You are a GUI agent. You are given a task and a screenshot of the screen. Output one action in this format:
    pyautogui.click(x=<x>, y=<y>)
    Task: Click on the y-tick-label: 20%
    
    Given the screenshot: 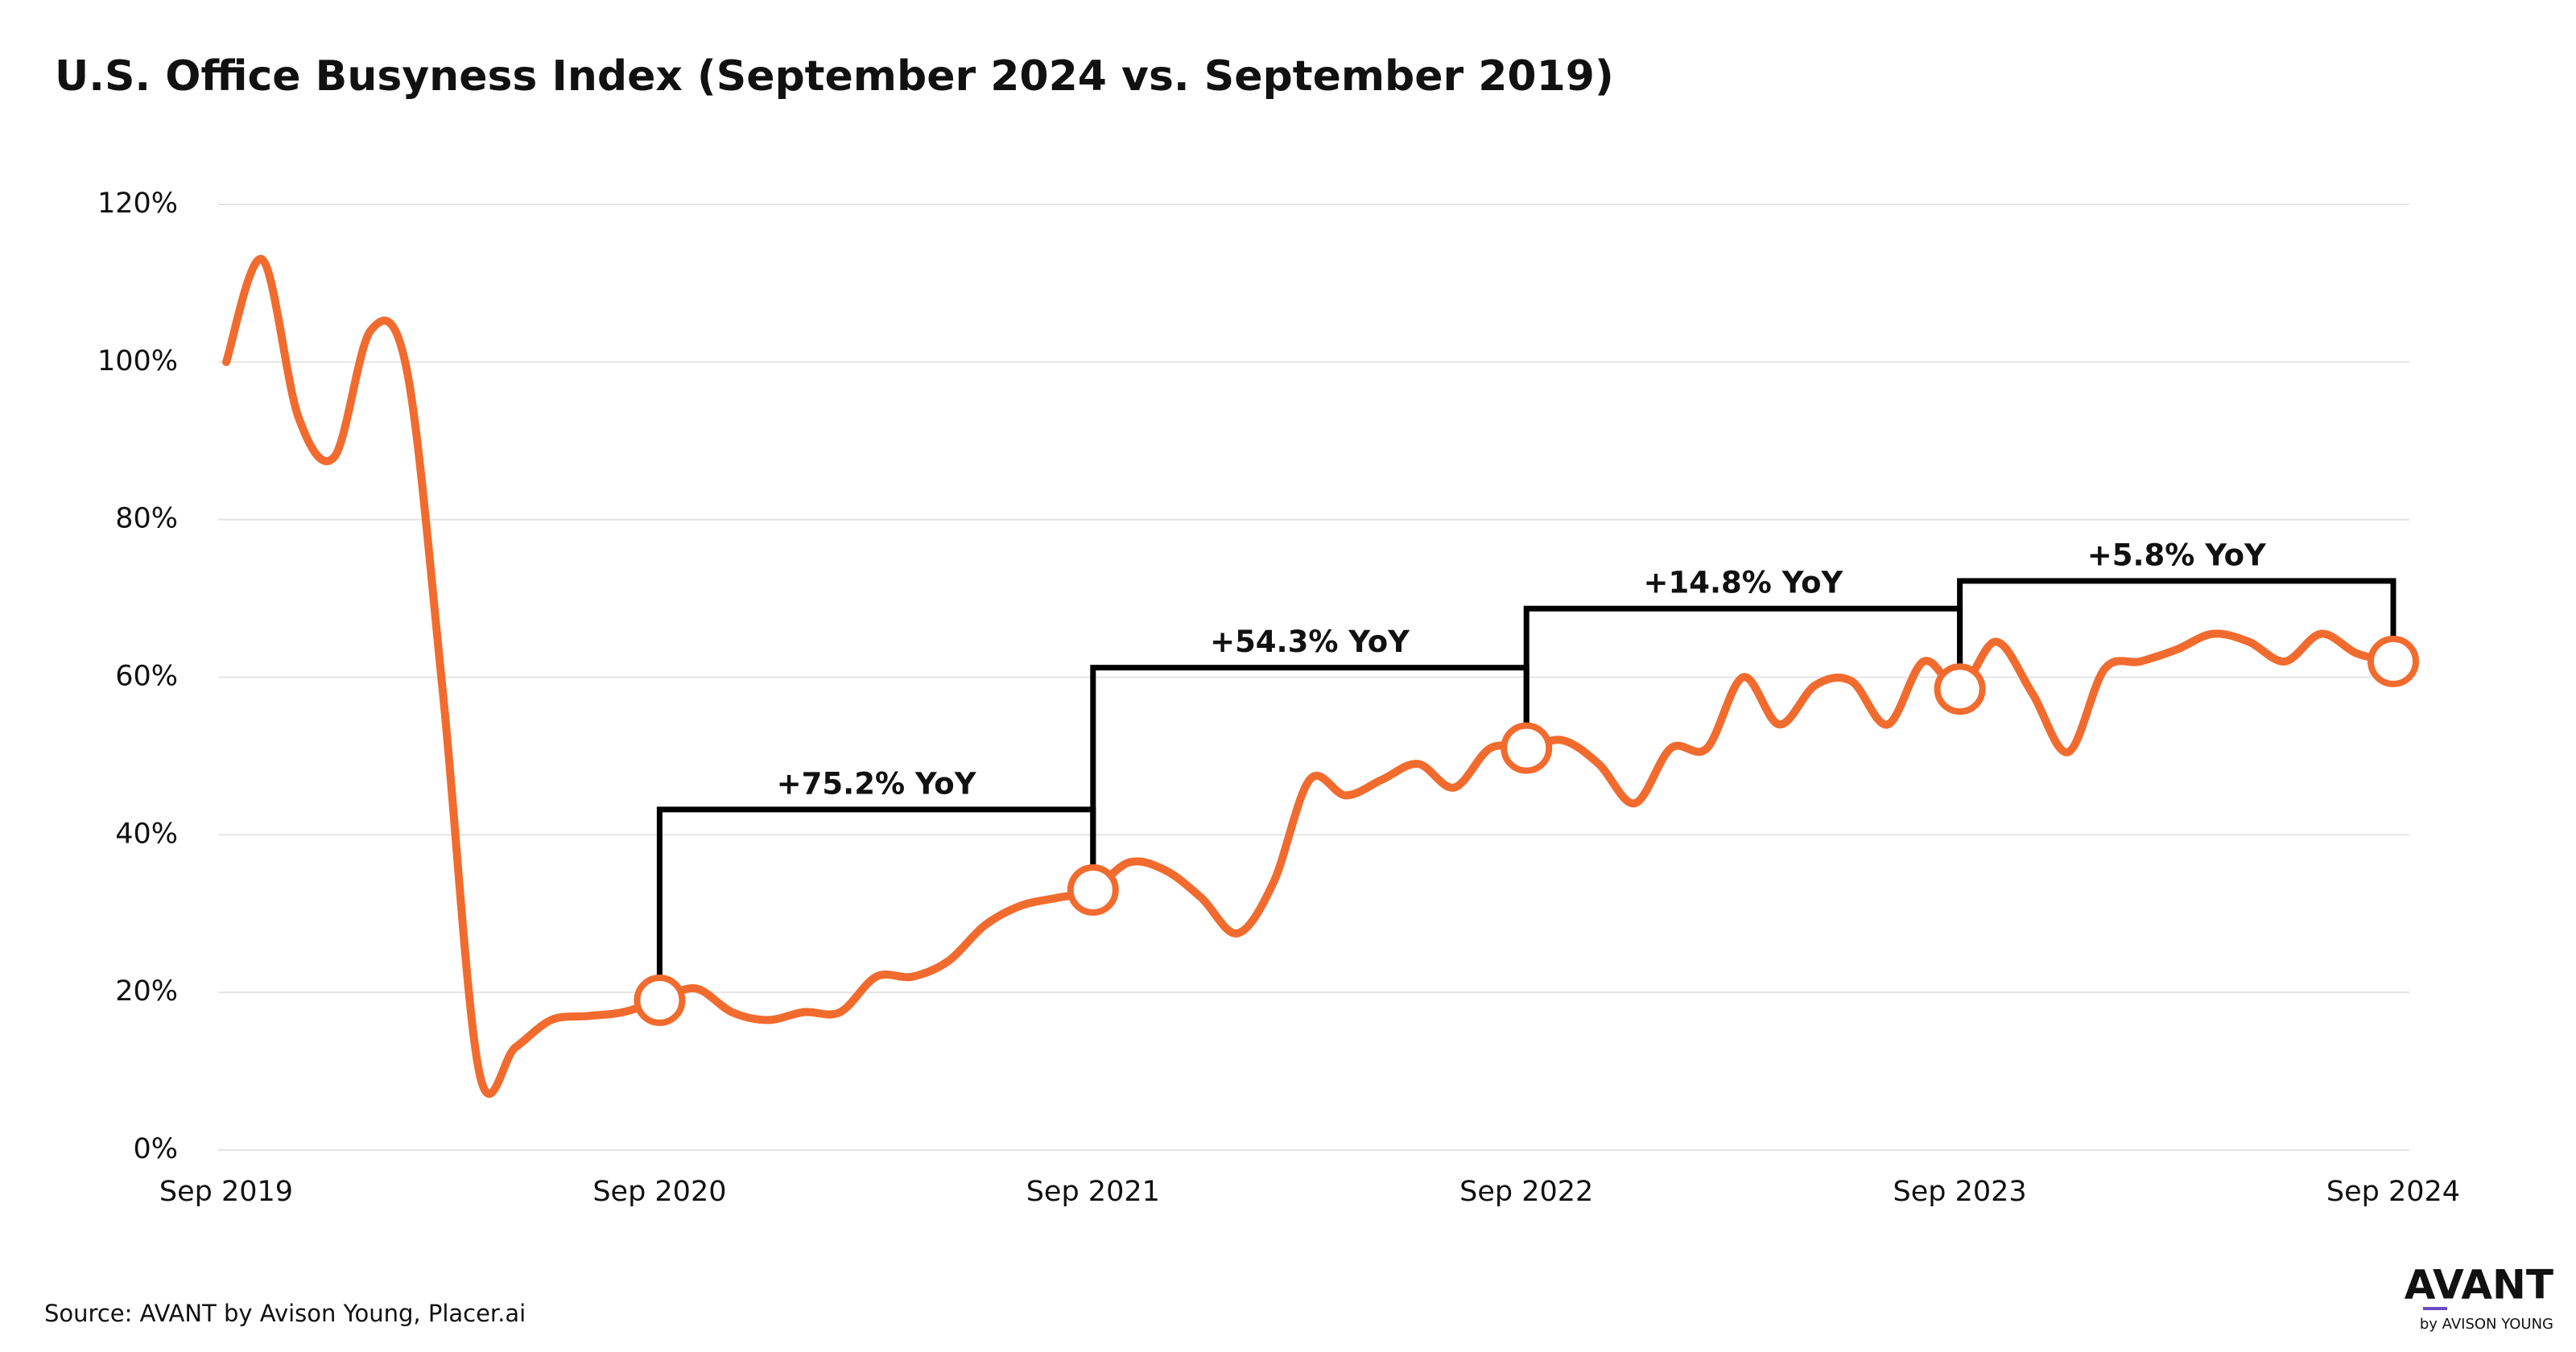 What is the action you would take?
    pyautogui.click(x=146, y=991)
    